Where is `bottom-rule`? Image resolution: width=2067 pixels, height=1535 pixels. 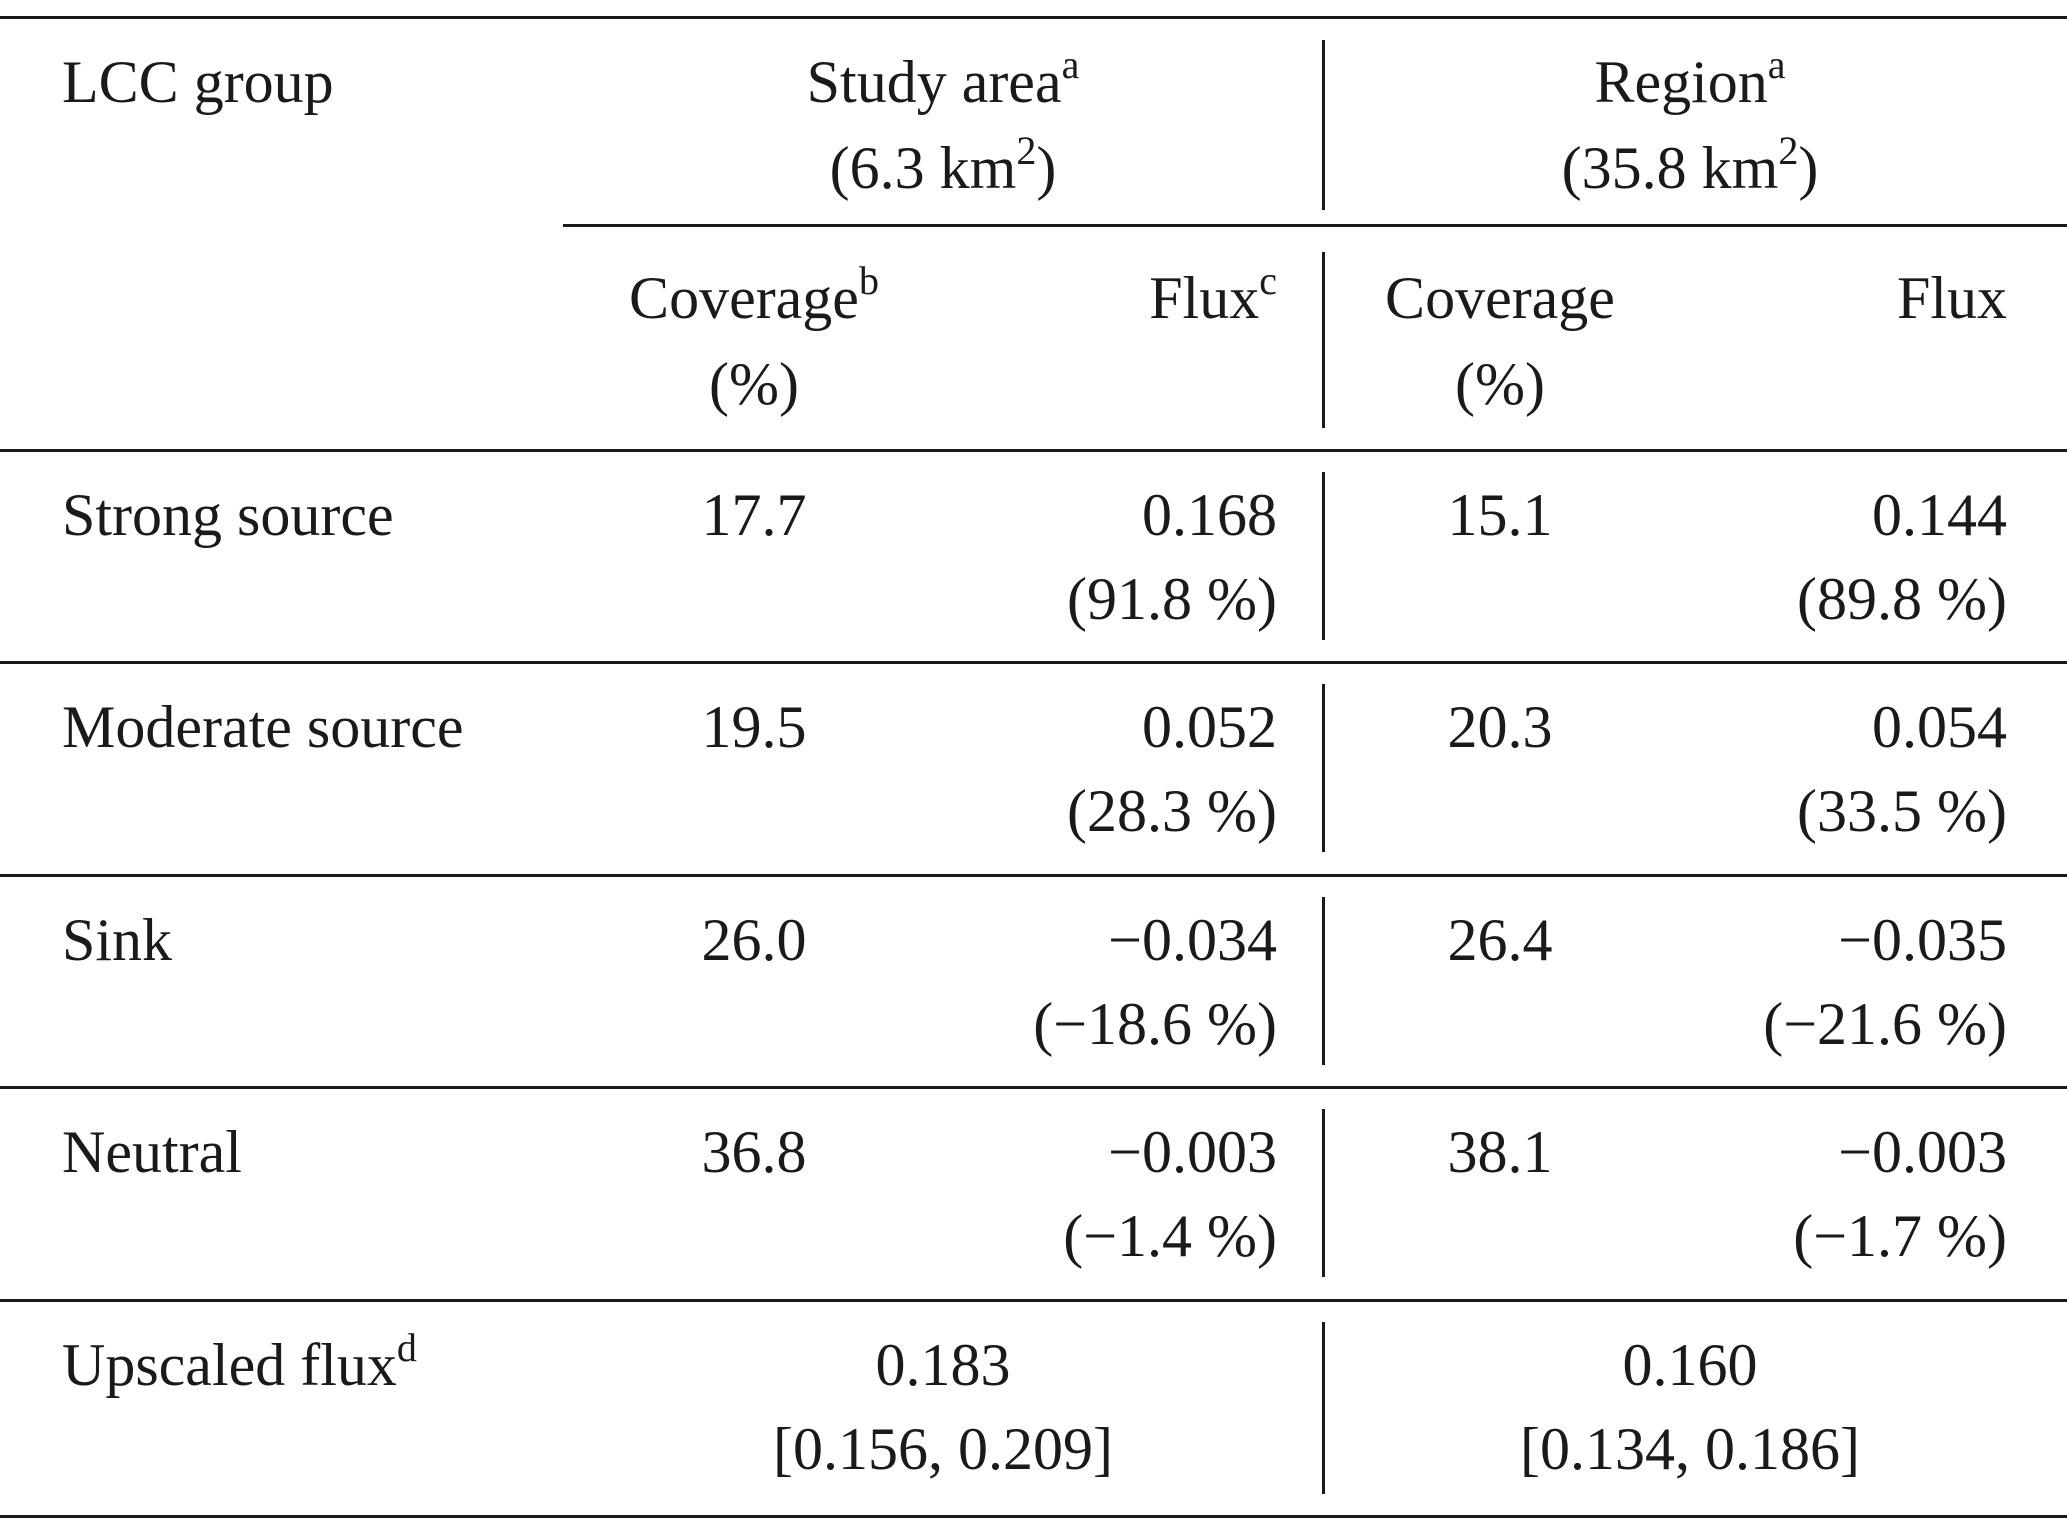
bottom-rule is located at coordinates (1033, 1516).